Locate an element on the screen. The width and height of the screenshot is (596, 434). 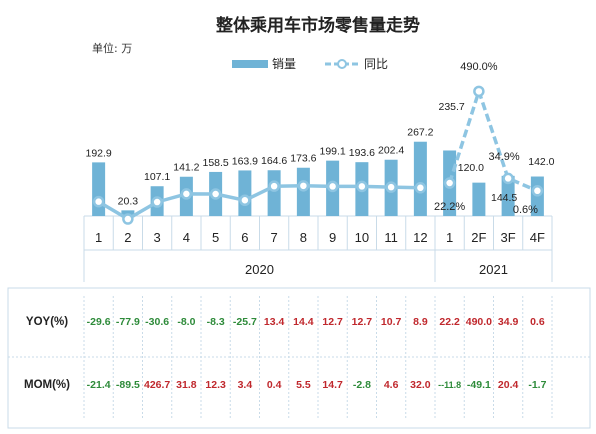
table-row-header: MOM(%) is located at coordinates (47, 385).